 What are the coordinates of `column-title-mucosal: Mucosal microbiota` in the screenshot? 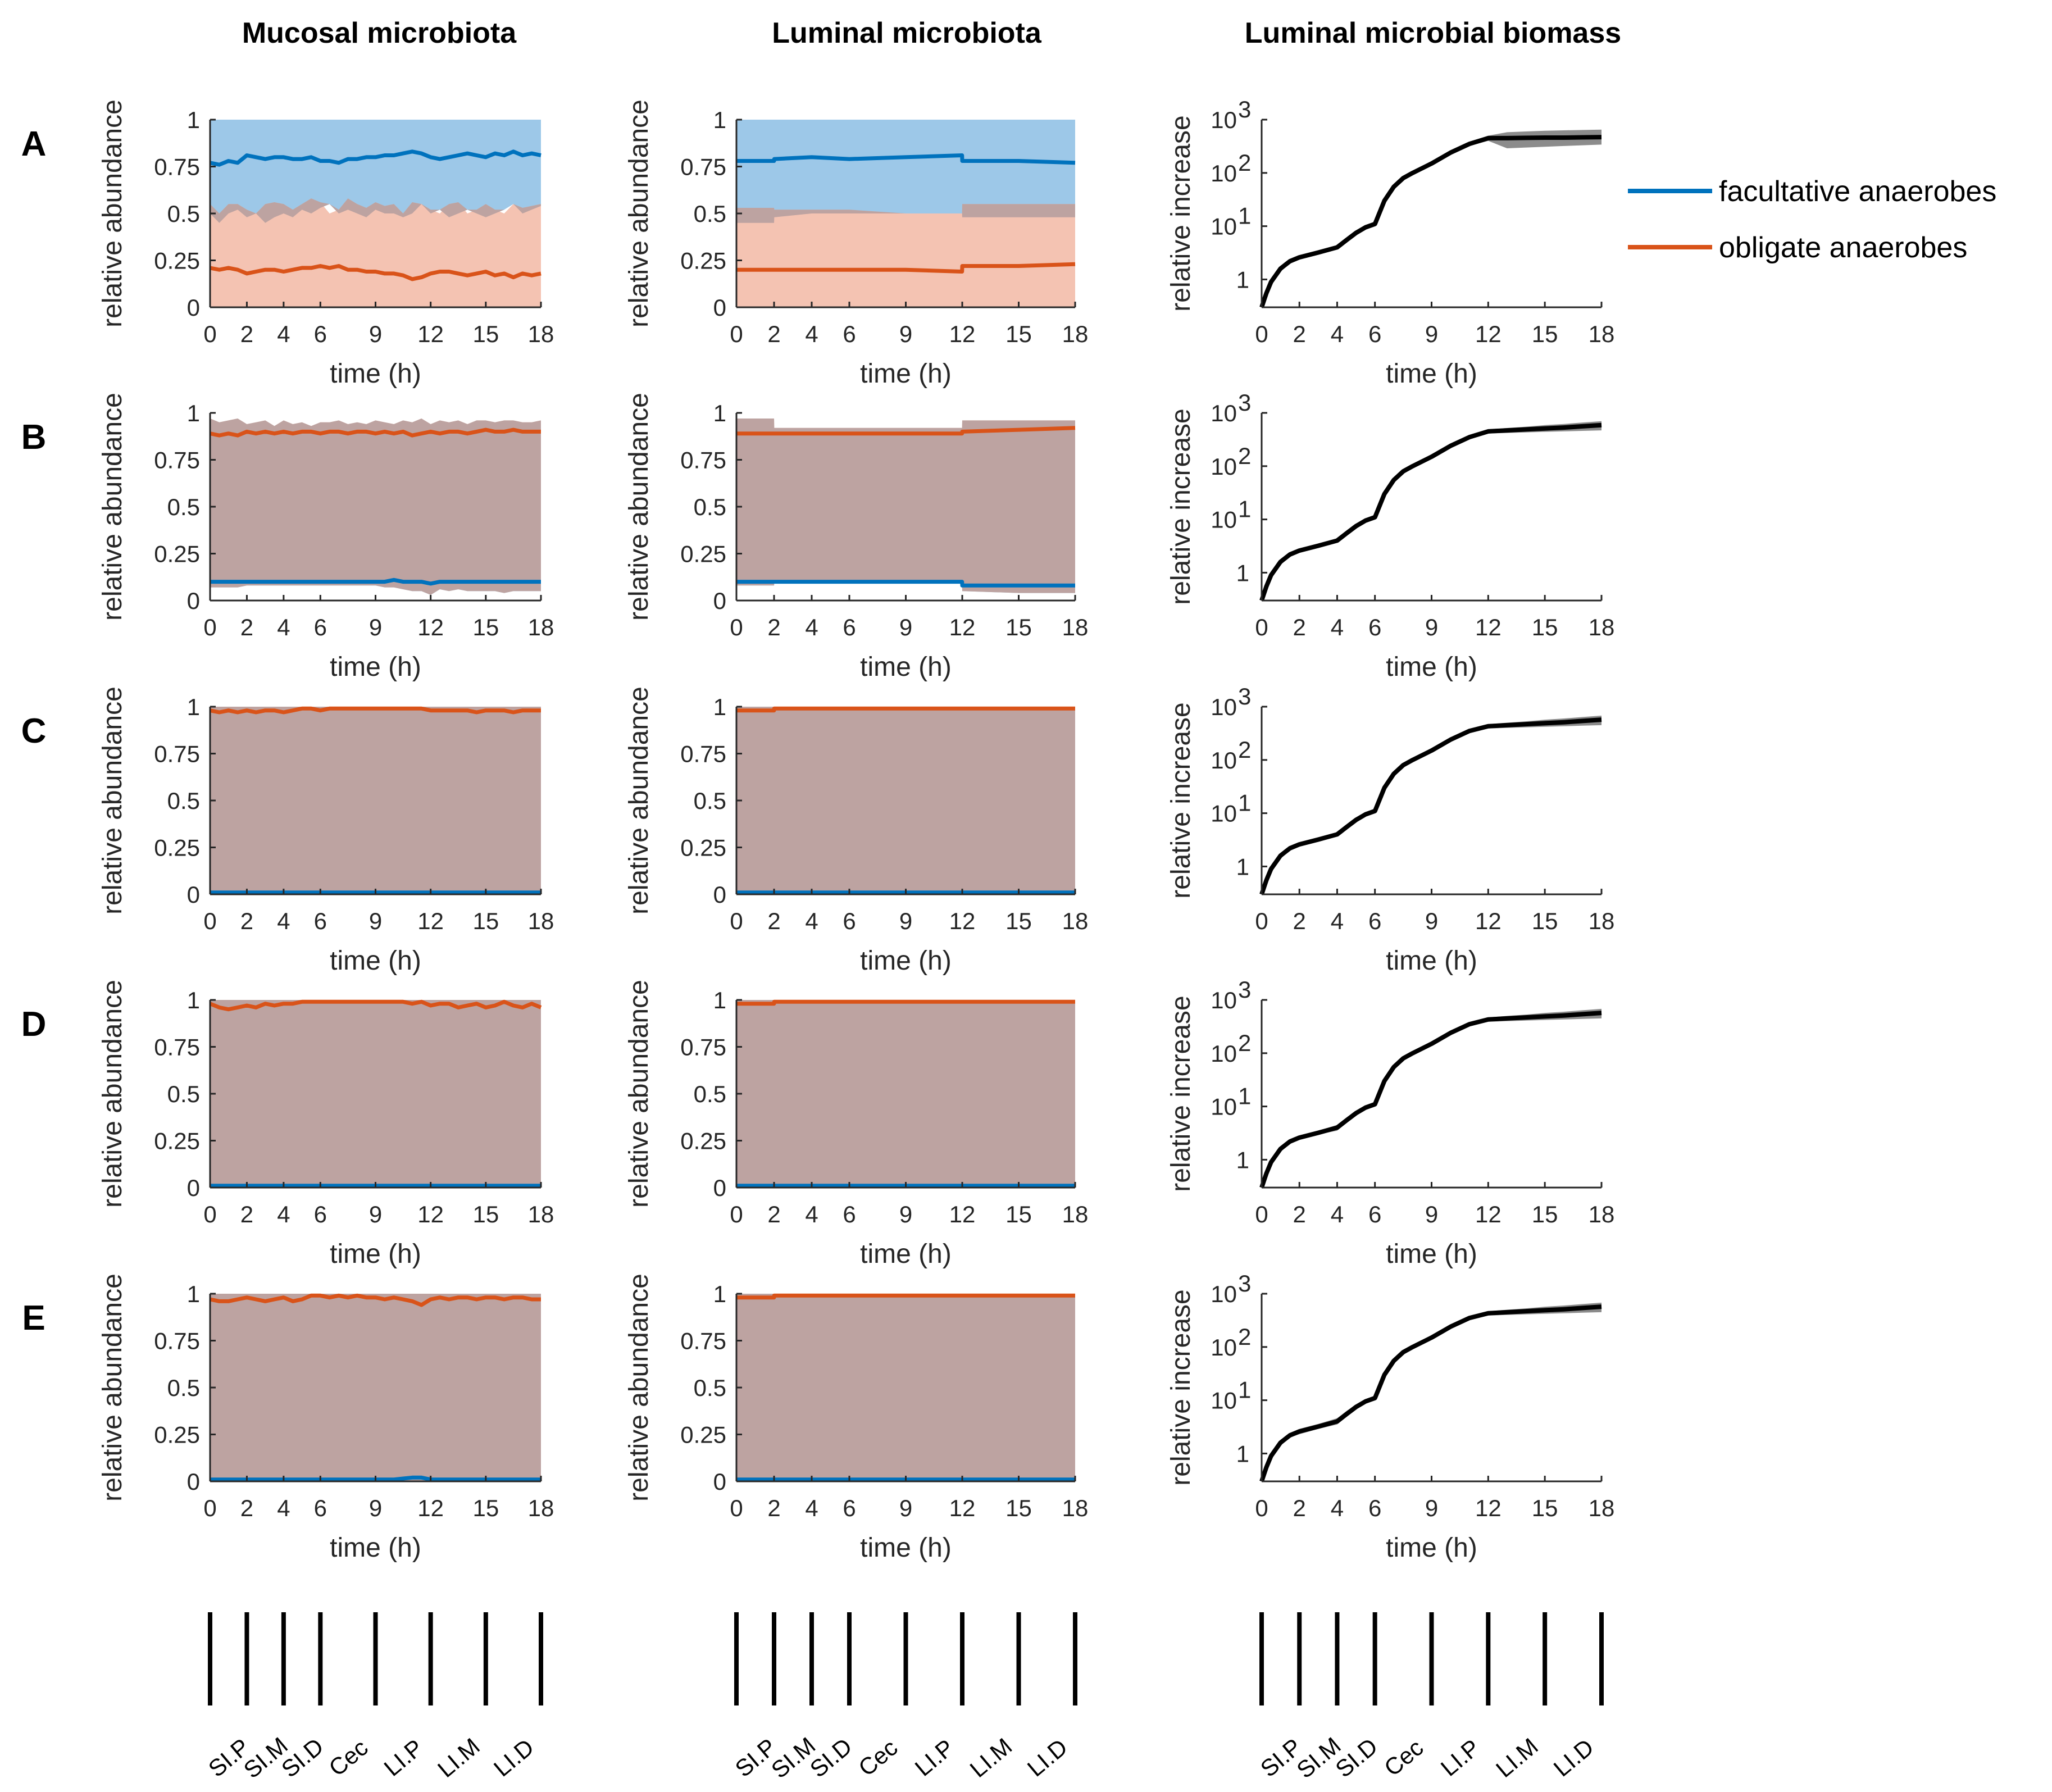 It's located at (379, 33).